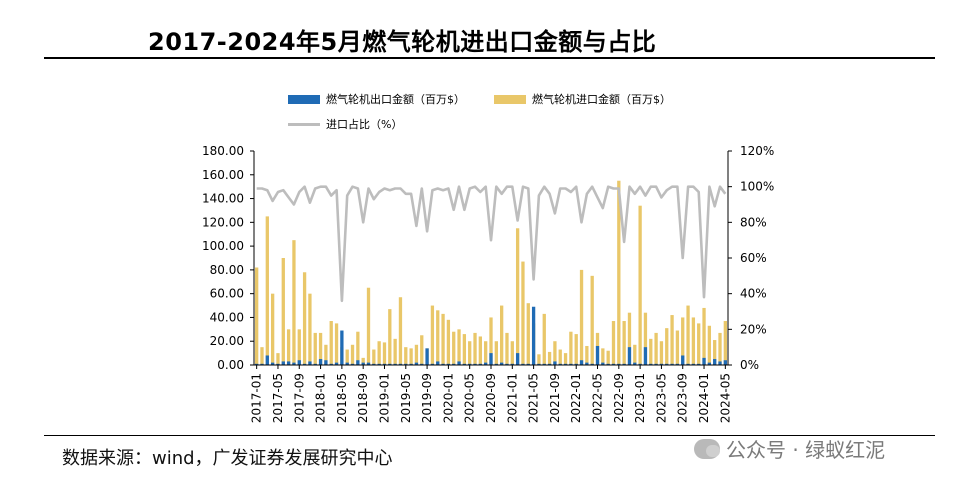  What do you see at coordinates (363, 398) in the screenshot?
I see `x-tick-label: 2018-09` at bounding box center [363, 398].